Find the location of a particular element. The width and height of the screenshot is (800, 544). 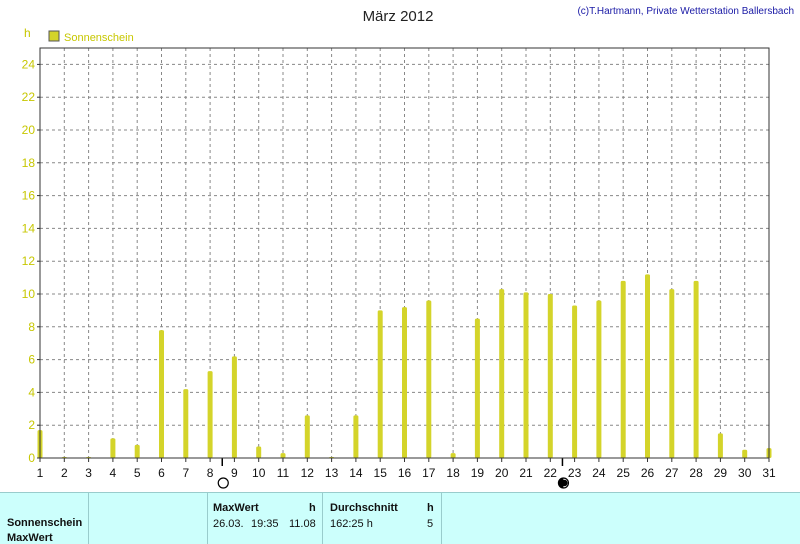

max-column: MaxWert h 26.03. 19:35 11.08 is located at coordinates (265, 518).